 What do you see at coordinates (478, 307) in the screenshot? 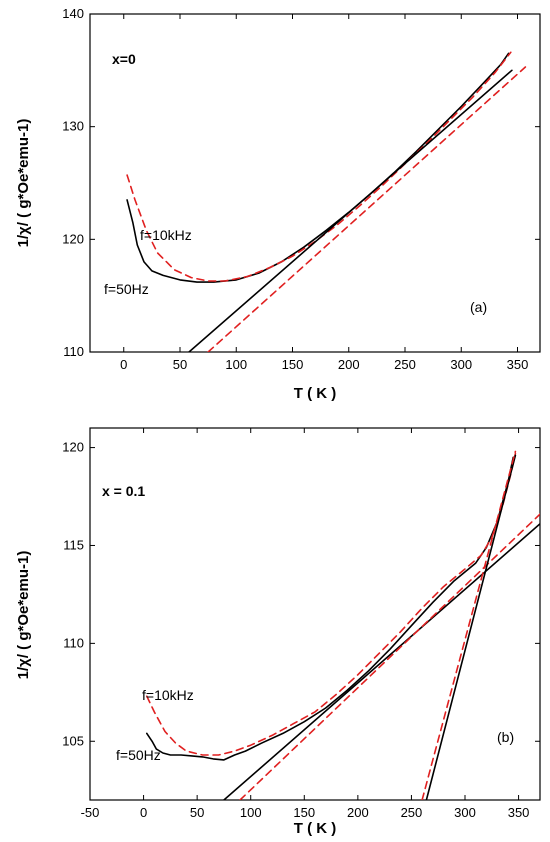
I see `panel-label: (a)` at bounding box center [478, 307].